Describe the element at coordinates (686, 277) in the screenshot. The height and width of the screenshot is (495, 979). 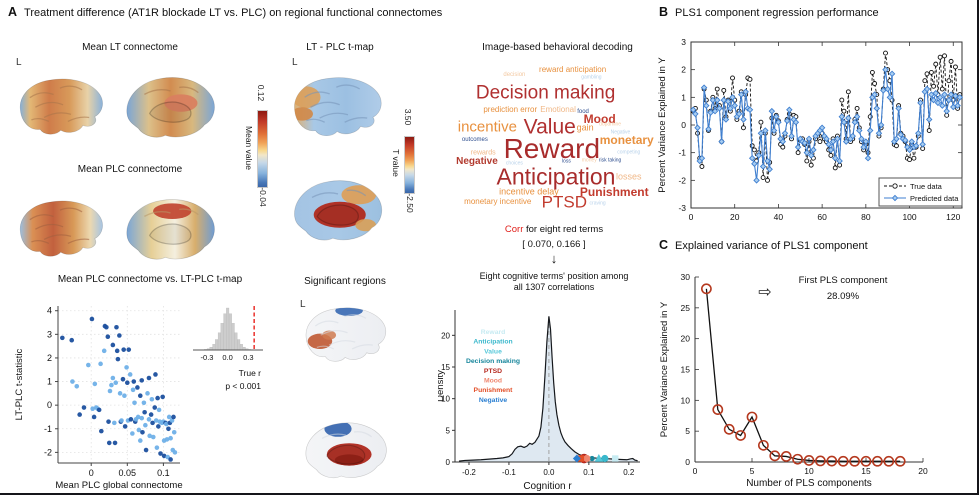
I see `svg-text: 30` at that location.